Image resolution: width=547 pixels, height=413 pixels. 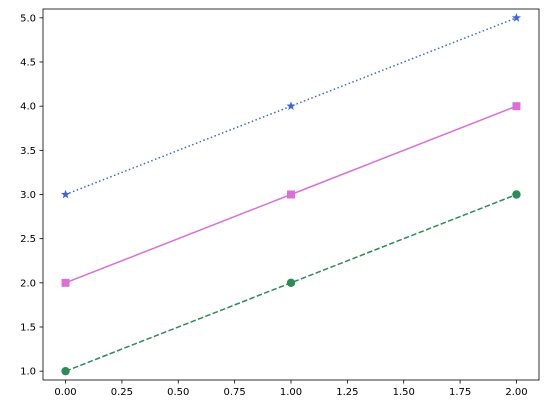 I want to click on y-tick-label: 2.0, so click(x=28, y=283).